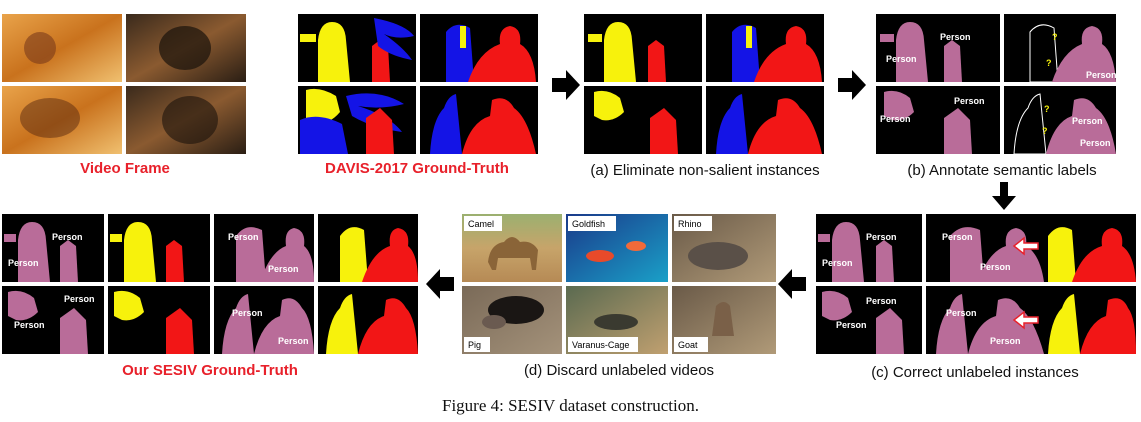  What do you see at coordinates (704, 84) in the screenshot?
I see `step-a-grid` at bounding box center [704, 84].